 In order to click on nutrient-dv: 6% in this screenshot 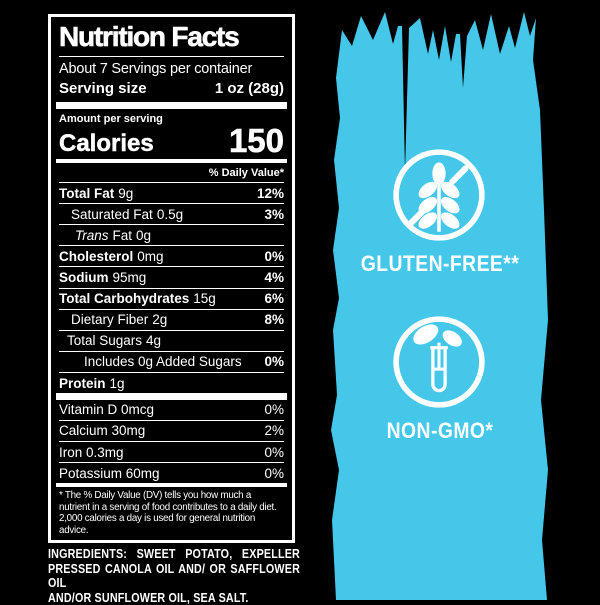, I will do `click(274, 298)`.